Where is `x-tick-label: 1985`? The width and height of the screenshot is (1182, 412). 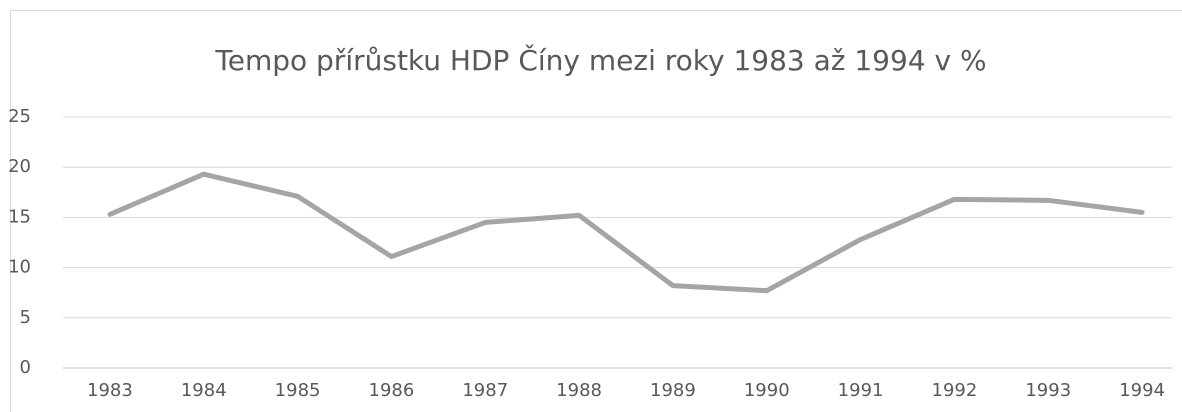 x-tick-label: 1985 is located at coordinates (298, 390).